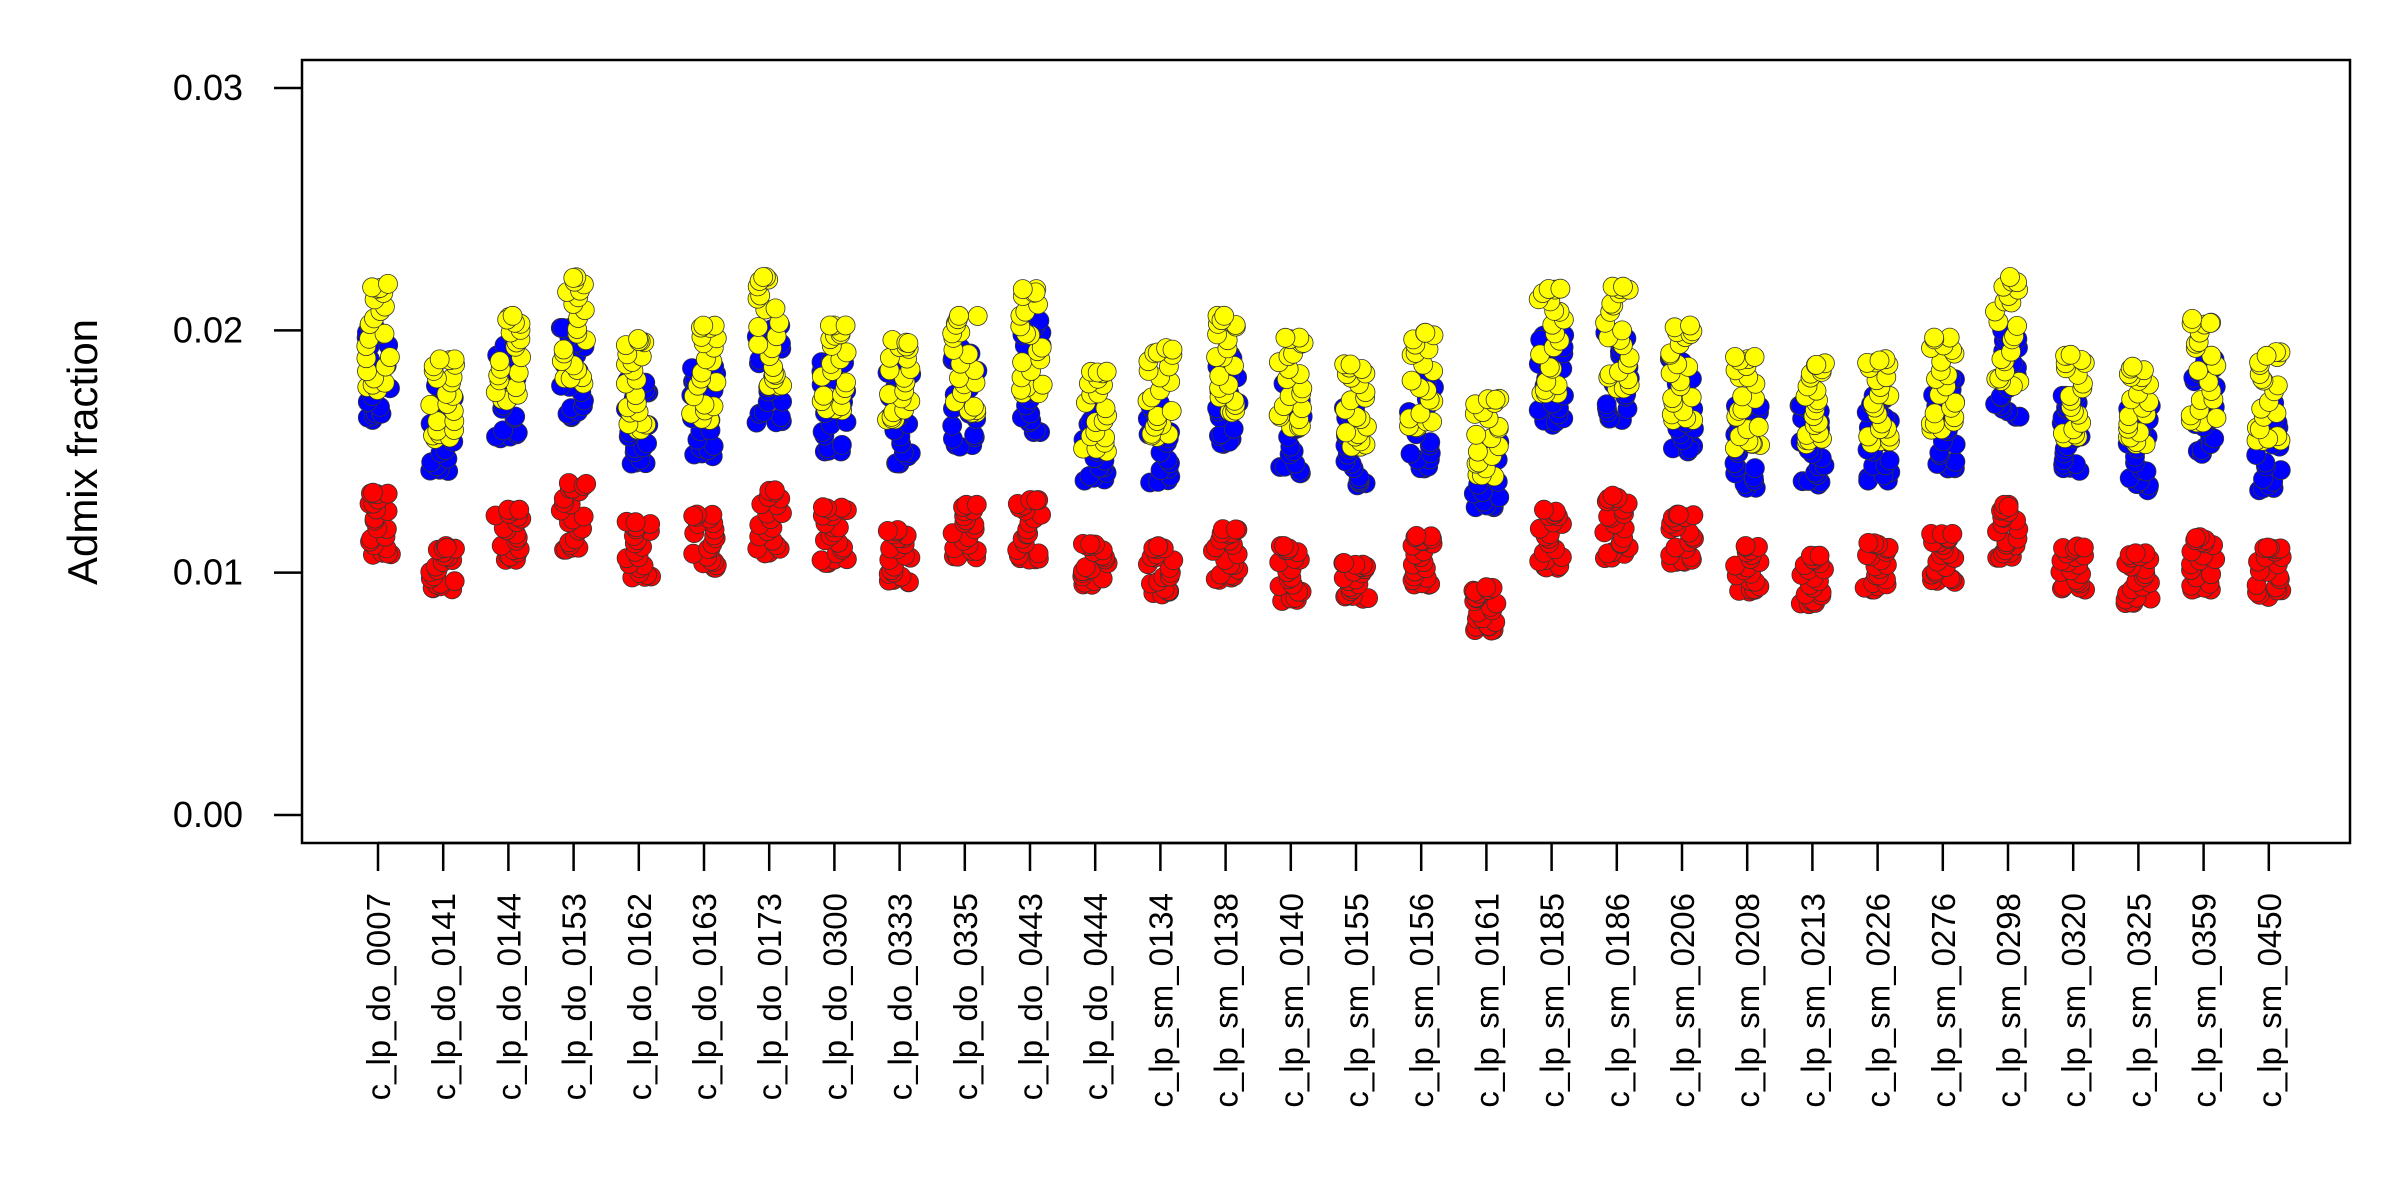  I want to click on y-axis-title: Admix fraction, so click(82, 452).